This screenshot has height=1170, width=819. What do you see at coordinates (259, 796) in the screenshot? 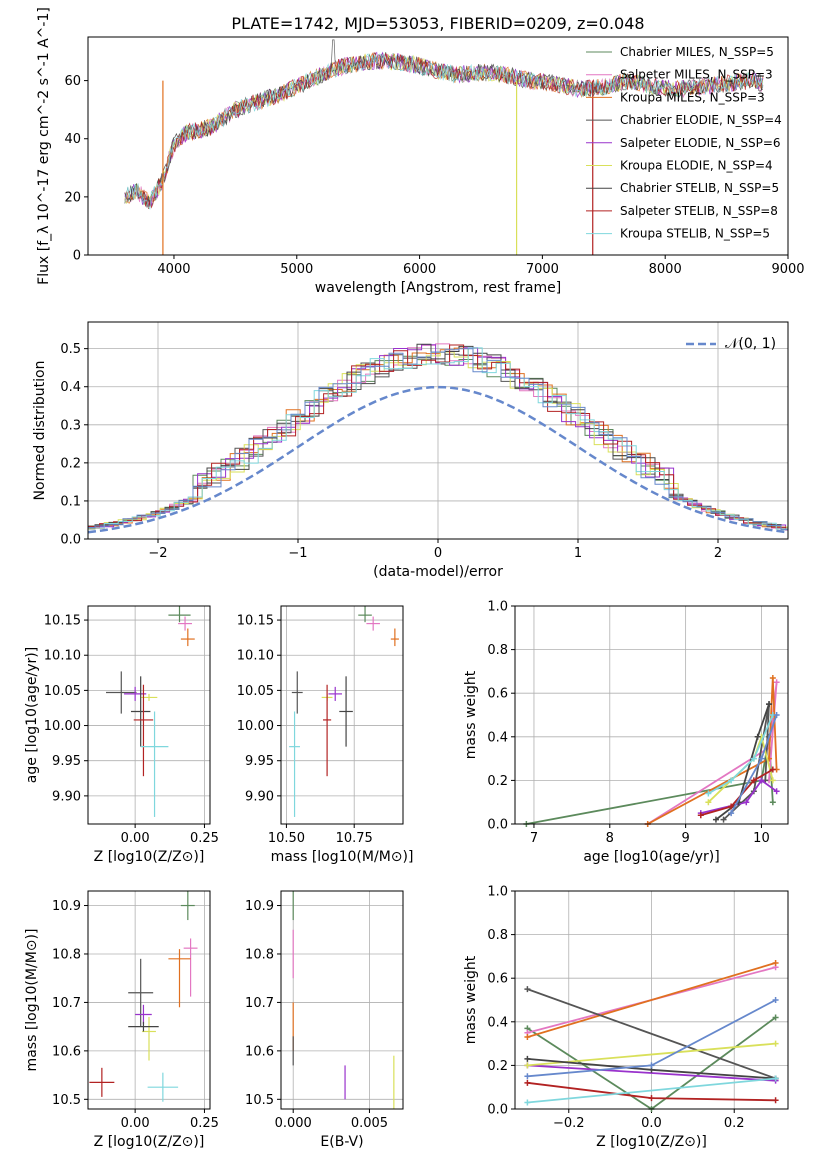
I see `y-tick-label: 9.90` at bounding box center [259, 796].